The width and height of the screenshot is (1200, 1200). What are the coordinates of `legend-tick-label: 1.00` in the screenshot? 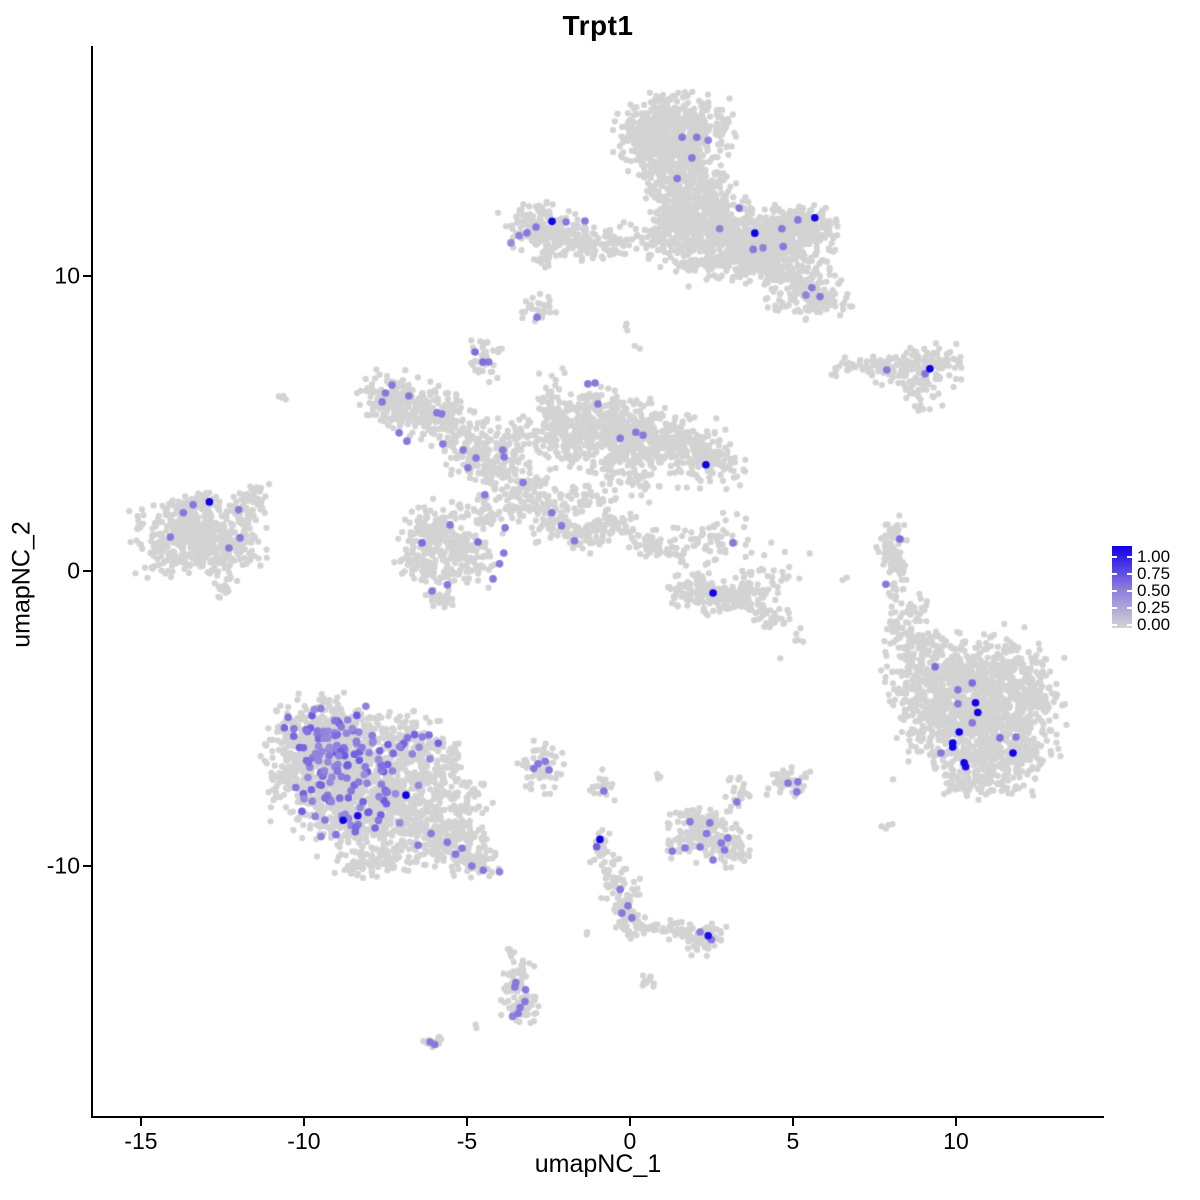 It's located at (1154, 556).